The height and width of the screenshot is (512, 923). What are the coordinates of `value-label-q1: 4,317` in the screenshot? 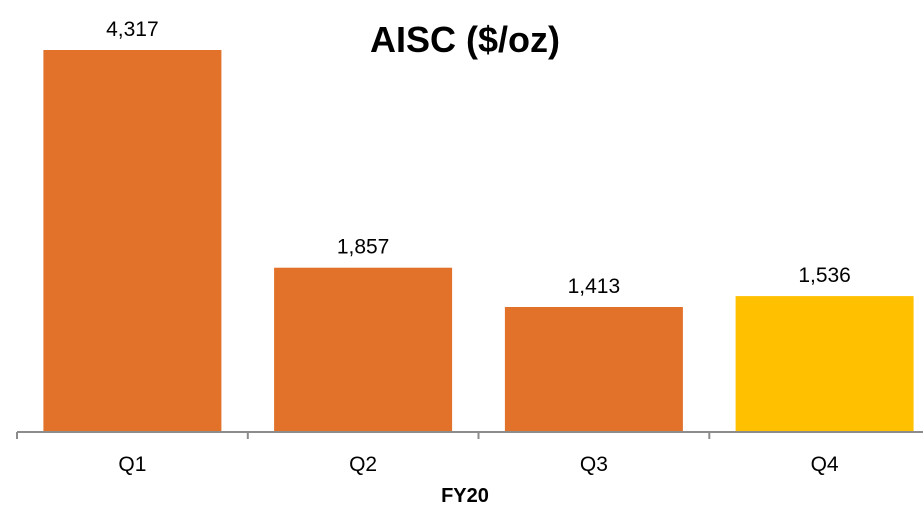 It's located at (132, 29).